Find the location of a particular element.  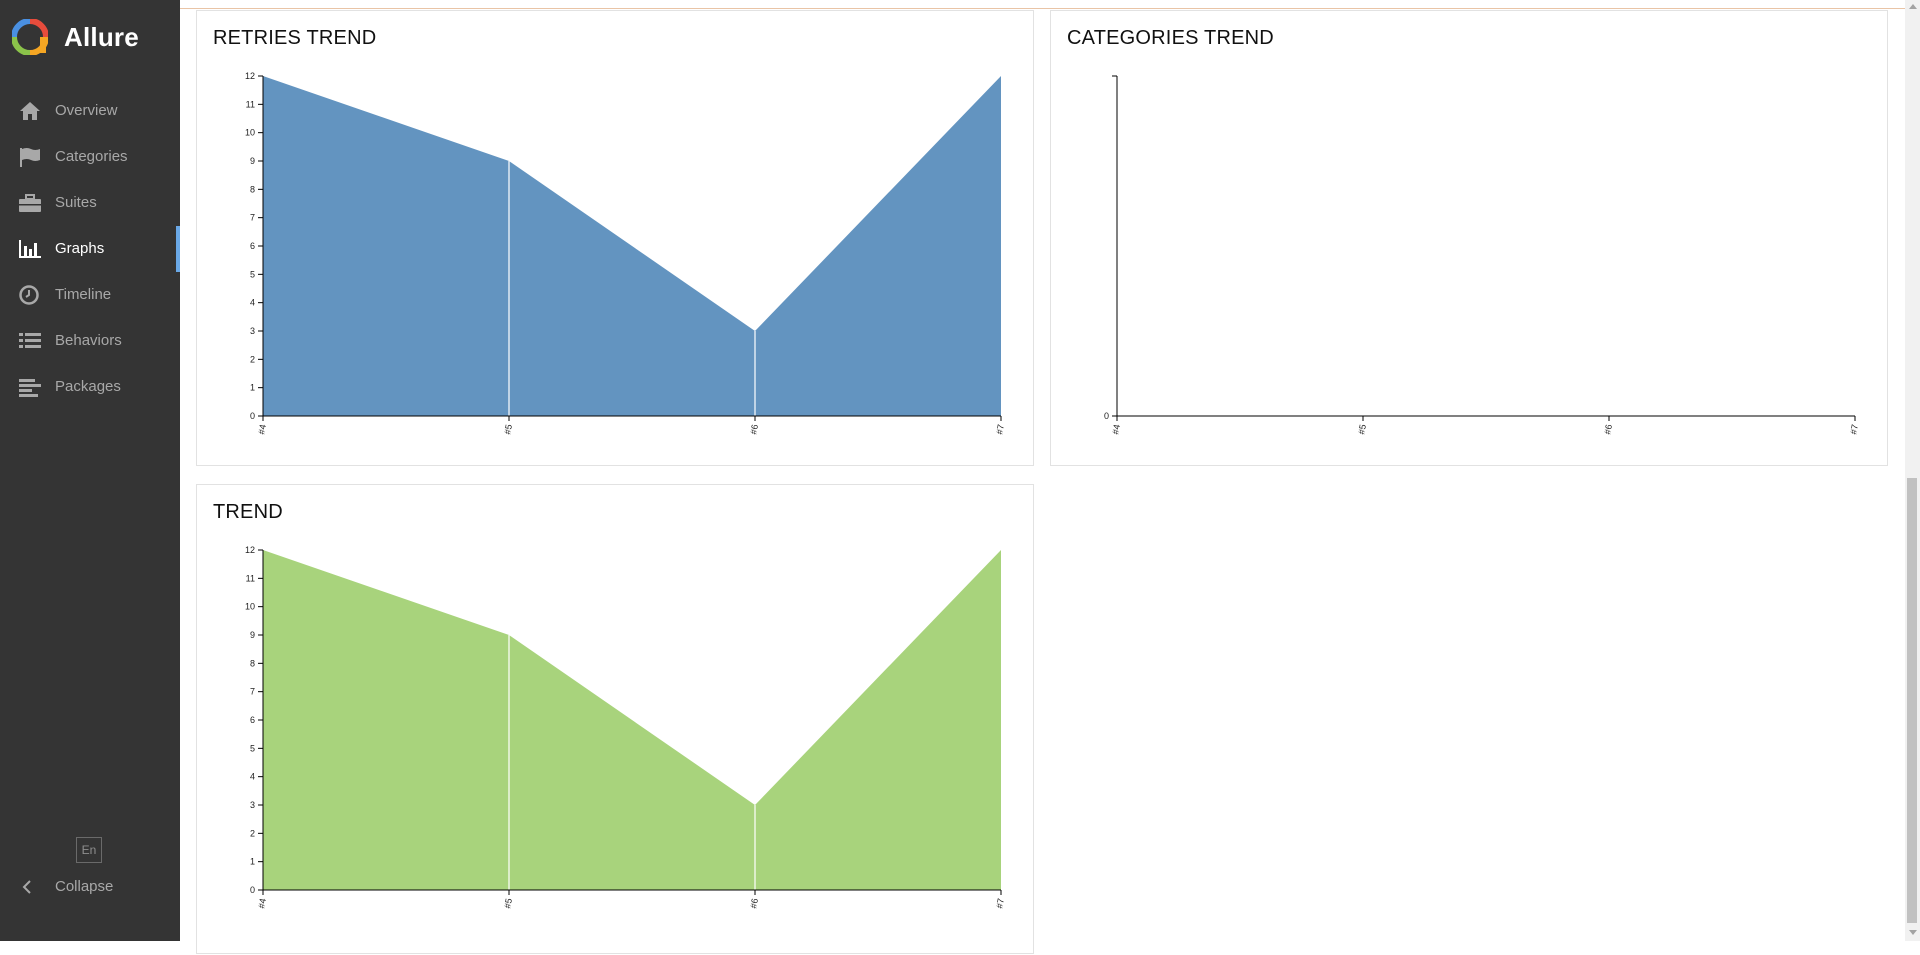

collapse-button: Collapse is located at coordinates (90, 887).